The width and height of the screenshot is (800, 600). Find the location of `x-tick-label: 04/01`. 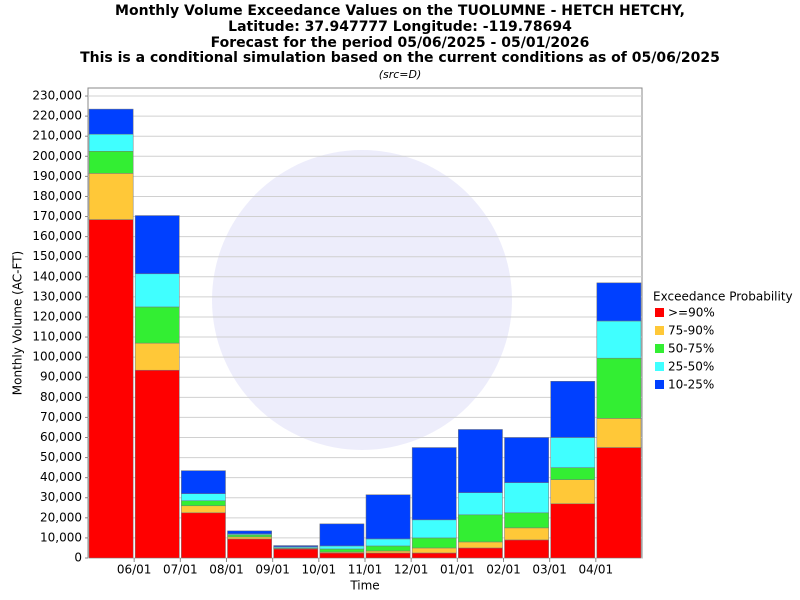

x-tick-label: 04/01 is located at coordinates (596, 570).